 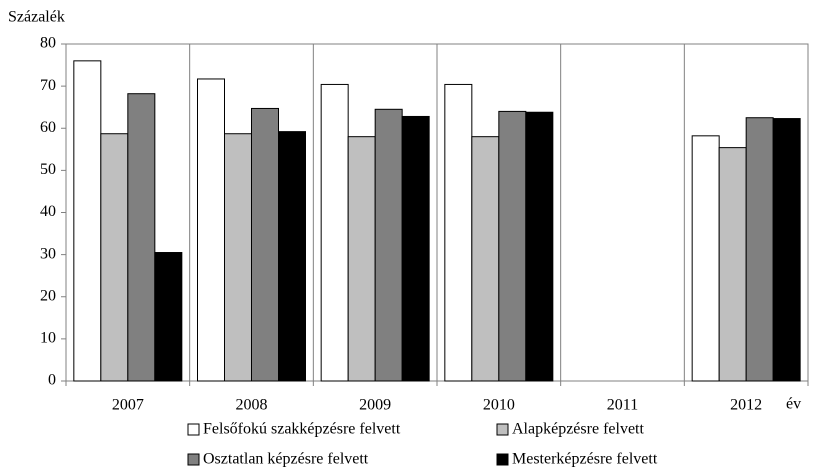 I want to click on x-tick-label: 2009, so click(x=375, y=405).